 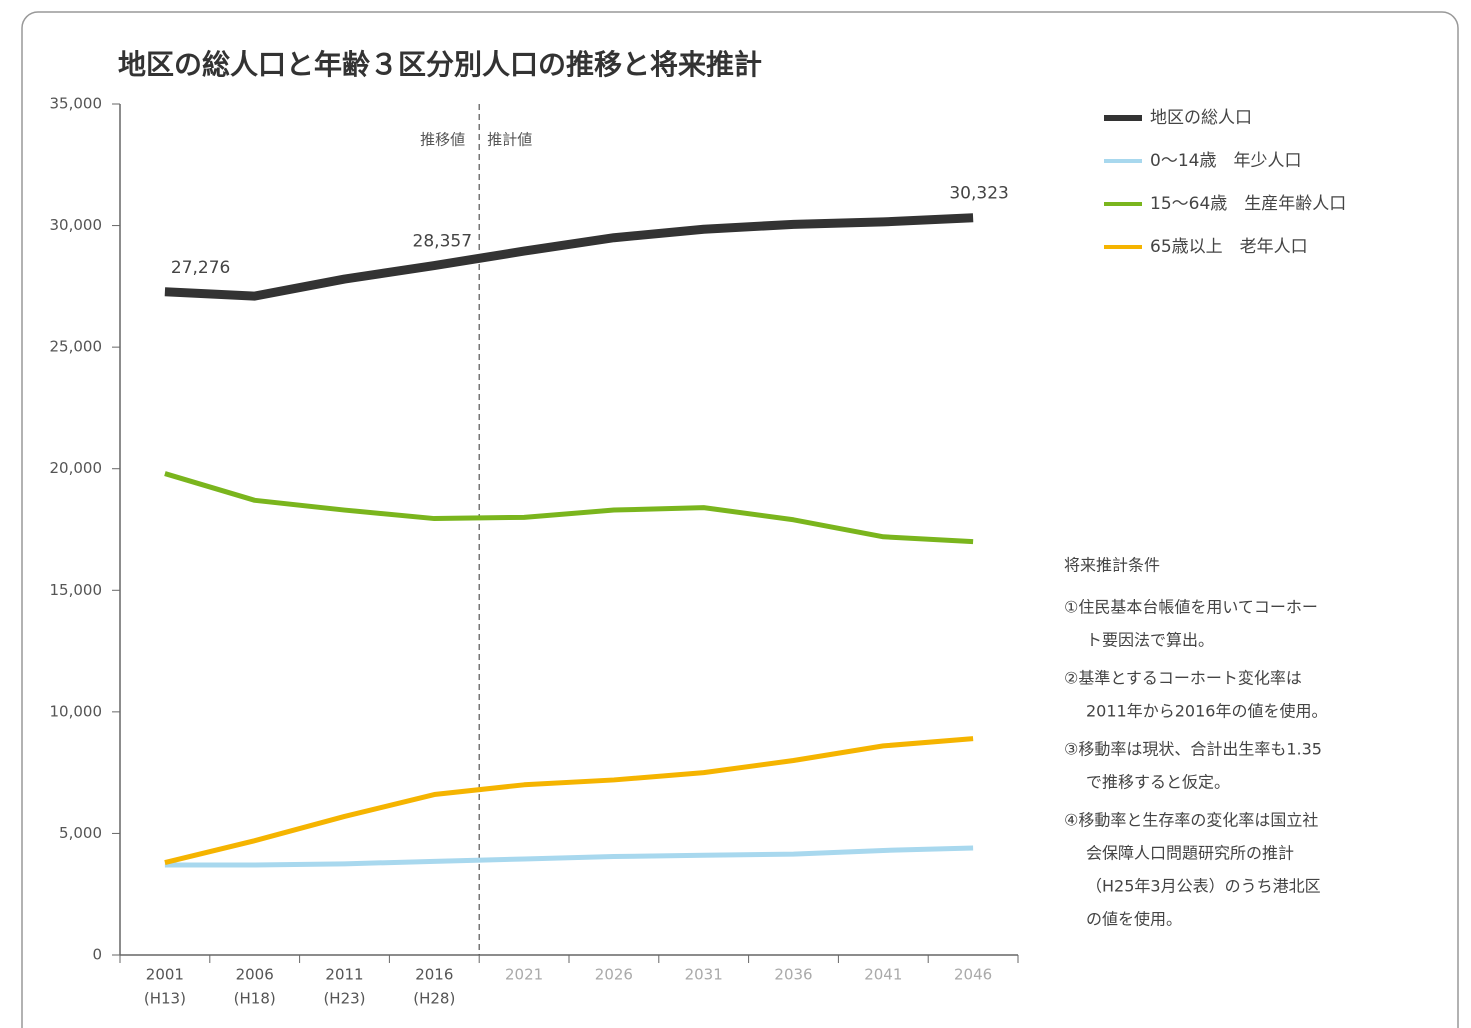 I want to click on note-line: （H25年3月公表）のうち港北区, so click(x=1203, y=886).